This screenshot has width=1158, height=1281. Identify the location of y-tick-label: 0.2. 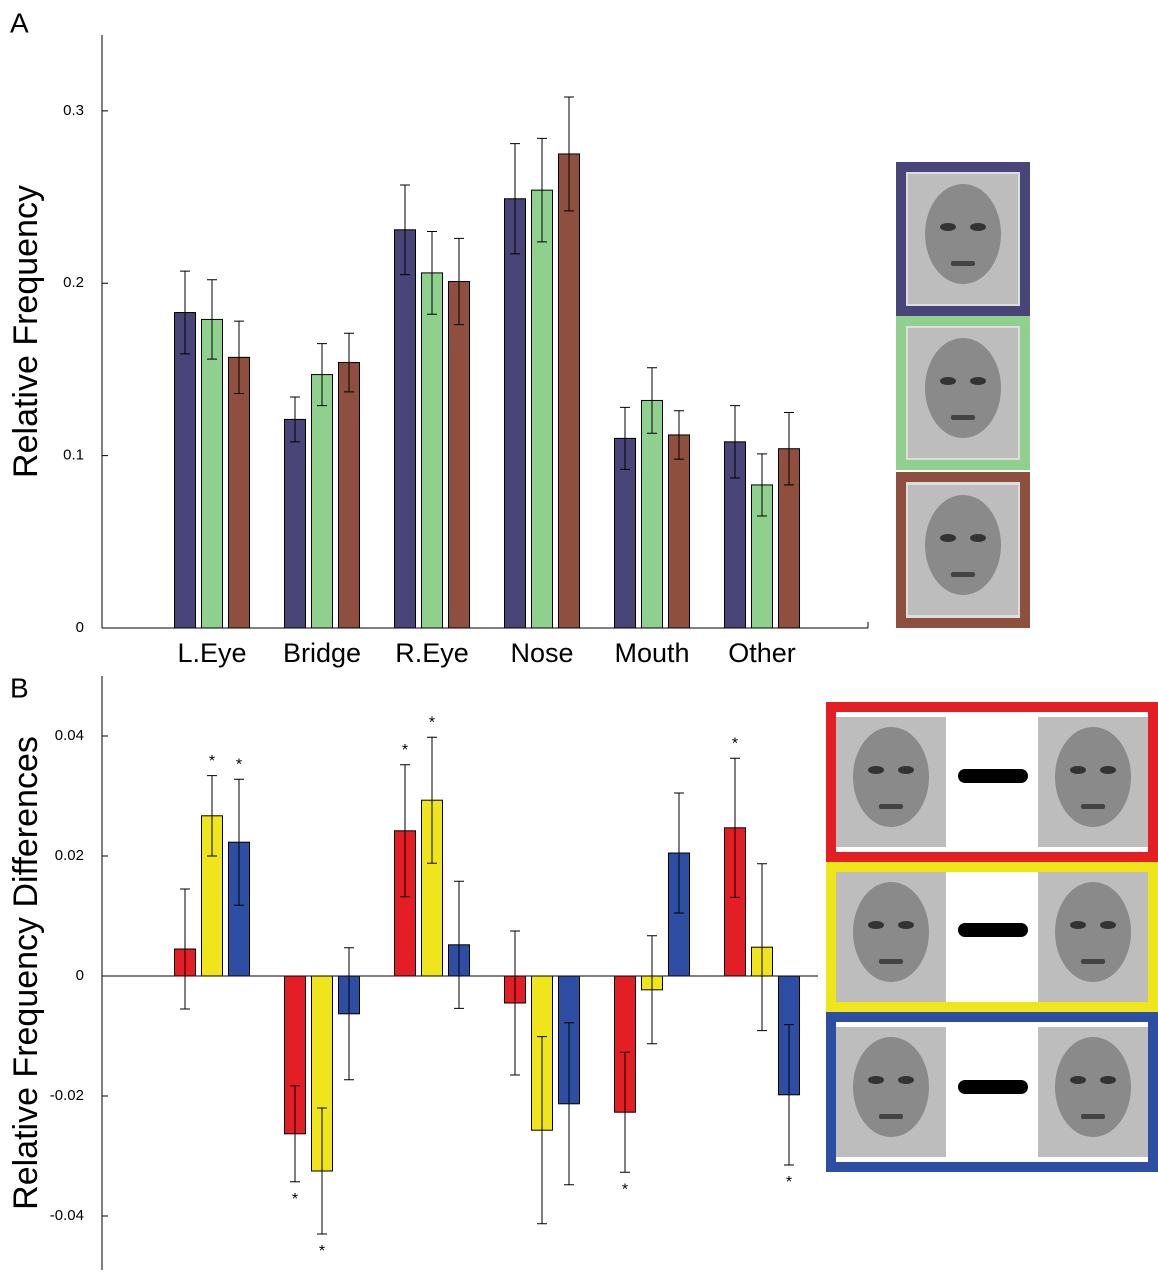
(73, 282).